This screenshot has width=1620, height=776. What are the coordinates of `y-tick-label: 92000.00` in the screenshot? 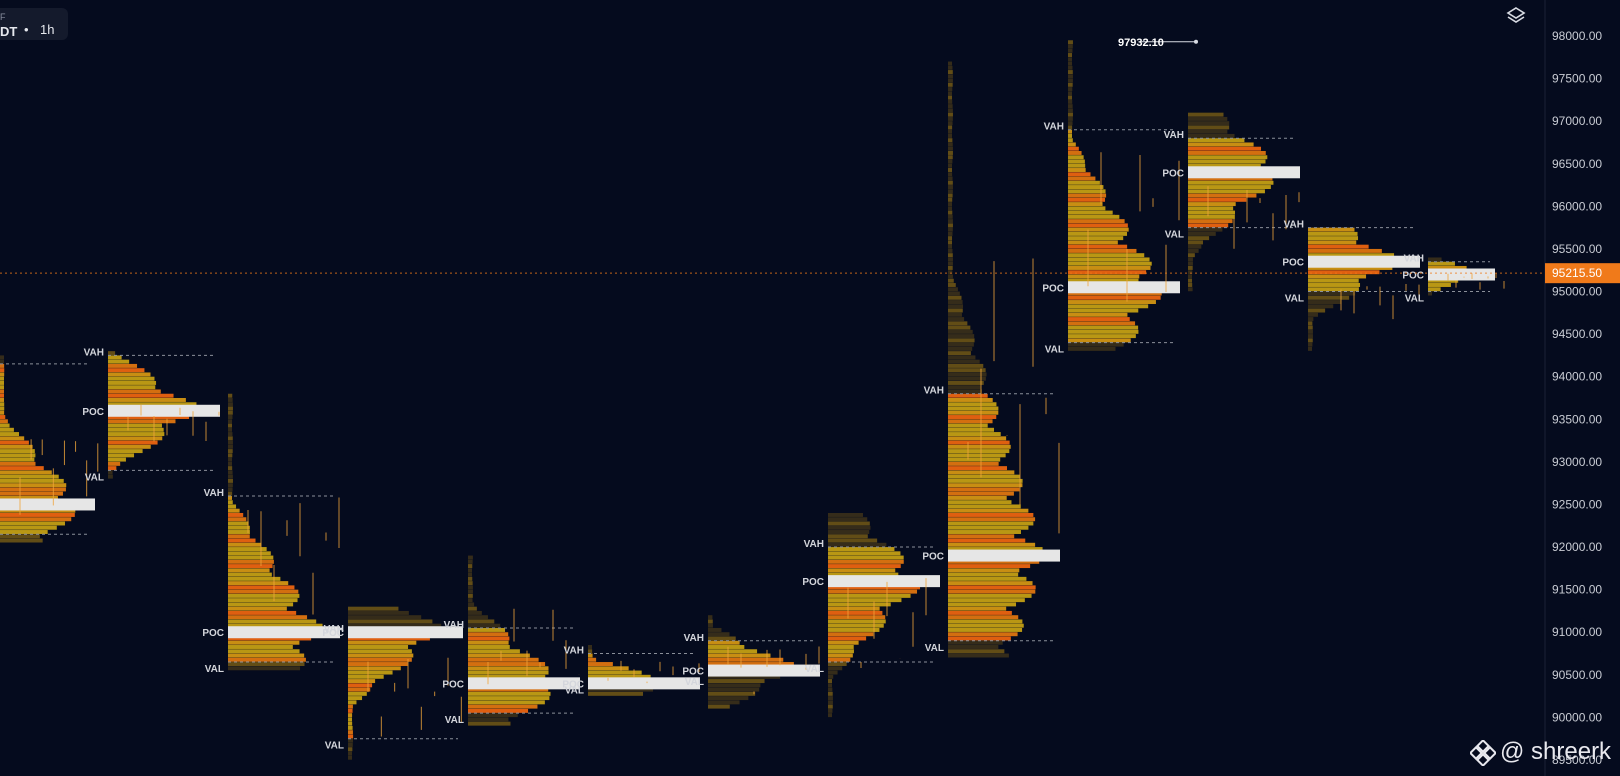 It's located at (1577, 547).